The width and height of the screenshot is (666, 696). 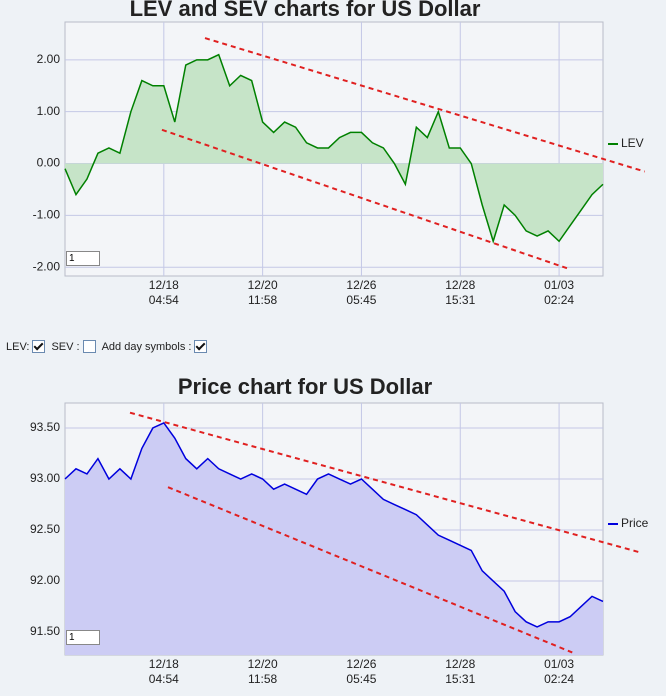 I want to click on control-label: LEV:, so click(x=18, y=346).